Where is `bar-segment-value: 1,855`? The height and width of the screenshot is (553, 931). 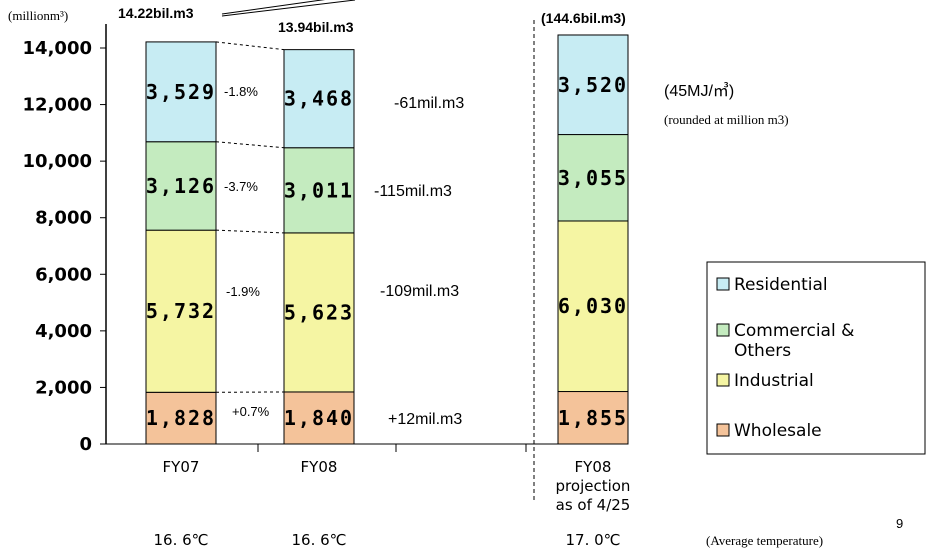 bar-segment-value: 1,855 is located at coordinates (593, 418).